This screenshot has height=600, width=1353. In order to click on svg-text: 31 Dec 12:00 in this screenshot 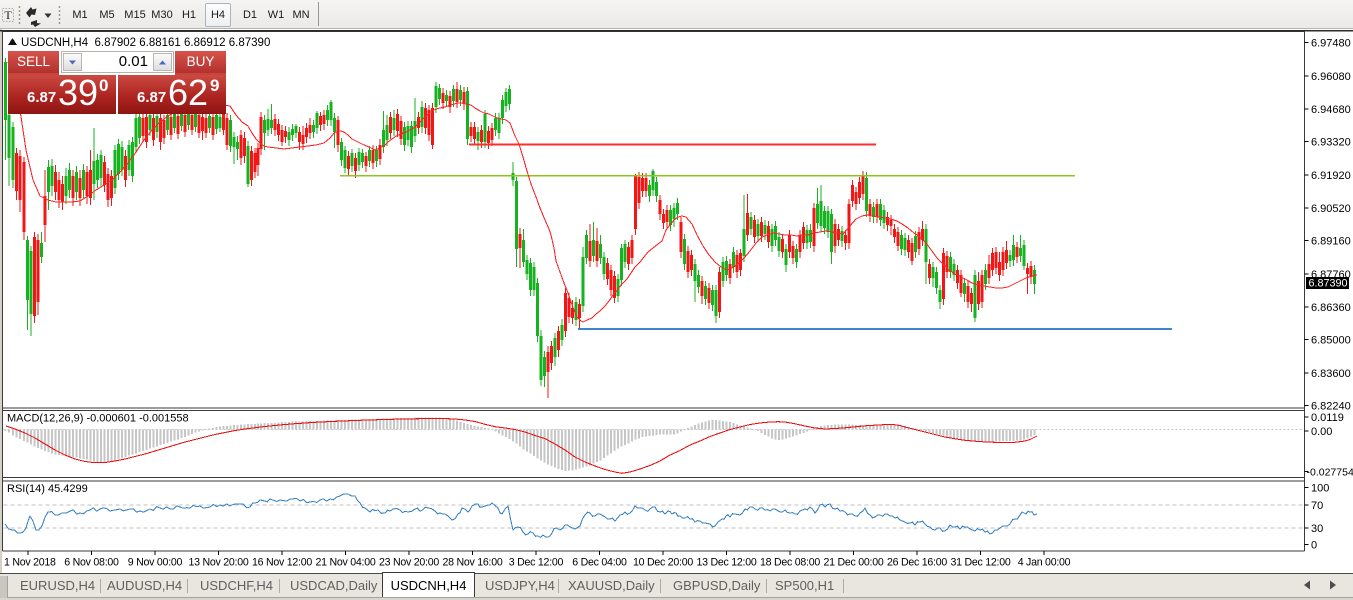, I will do `click(980, 563)`.